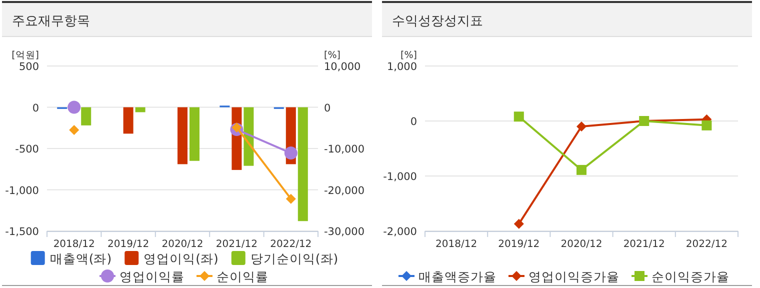 This screenshot has height=288, width=760. Describe the element at coordinates (401, 67) in the screenshot. I see `y-tick-label: 1,000` at that location.